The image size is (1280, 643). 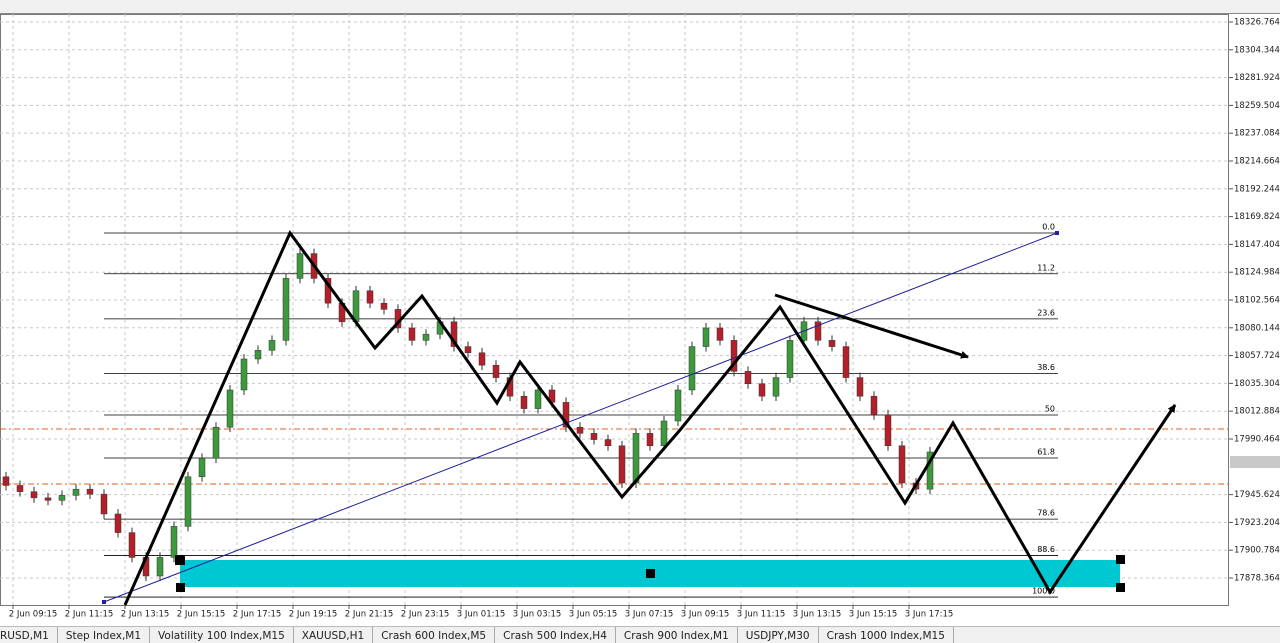 What do you see at coordinates (434, 635) in the screenshot?
I see `chart-tab: Crash 600 Index,M5` at bounding box center [434, 635].